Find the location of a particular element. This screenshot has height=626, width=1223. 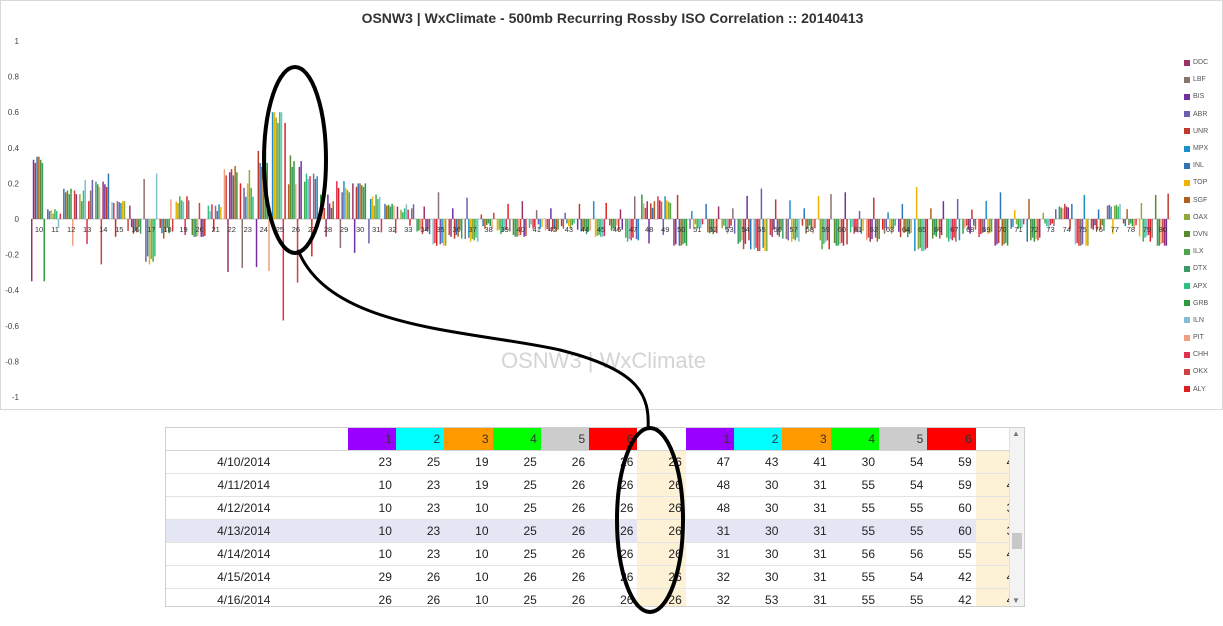

table-row: 4/15/20142926102626262632303155544242 is located at coordinates (595, 577).